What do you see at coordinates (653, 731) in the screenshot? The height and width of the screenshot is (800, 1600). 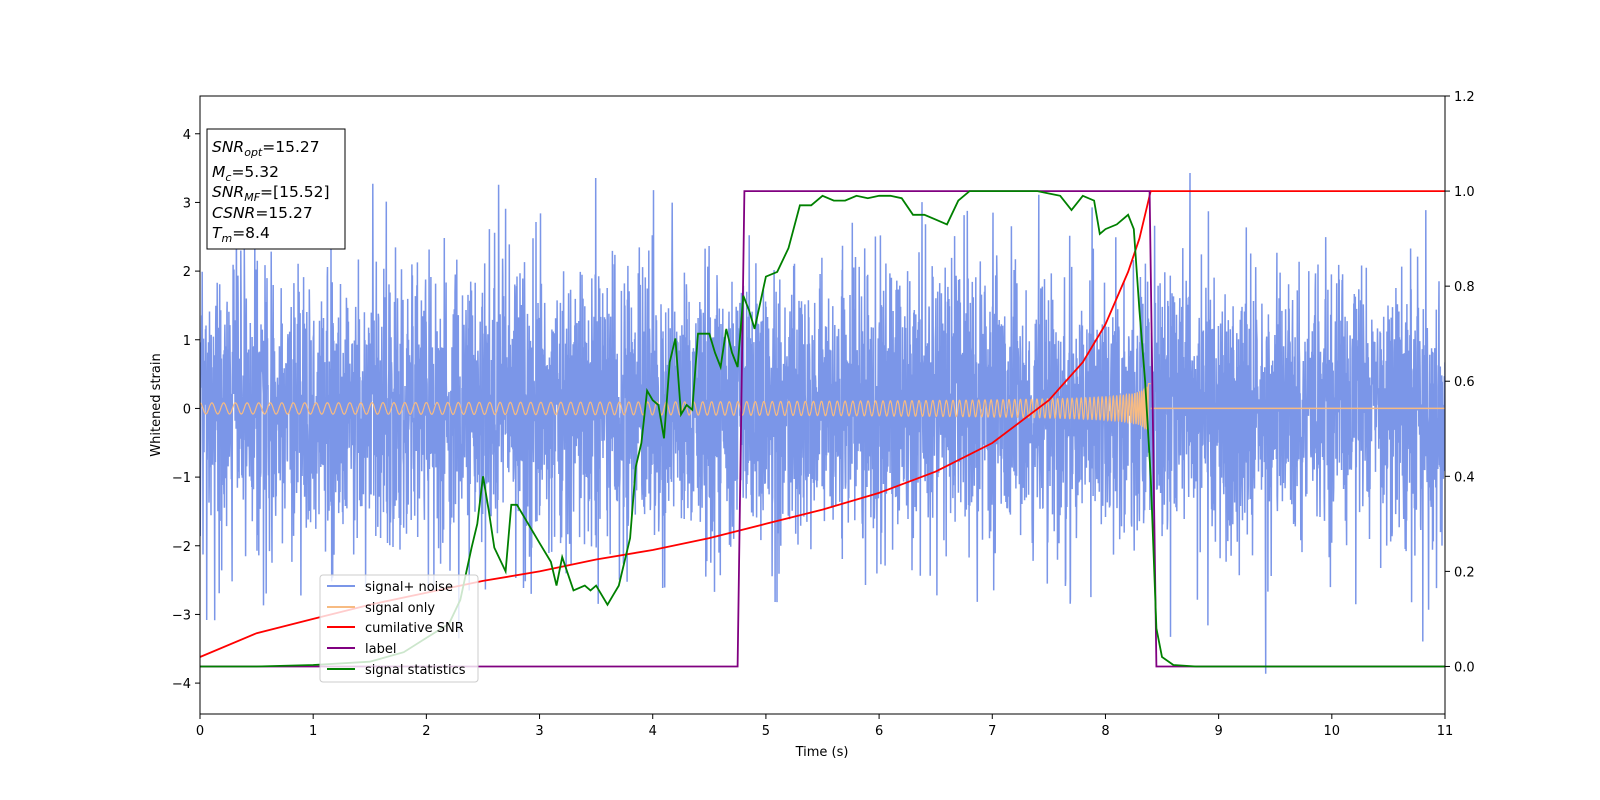 I see `x-tick-label: 4` at bounding box center [653, 731].